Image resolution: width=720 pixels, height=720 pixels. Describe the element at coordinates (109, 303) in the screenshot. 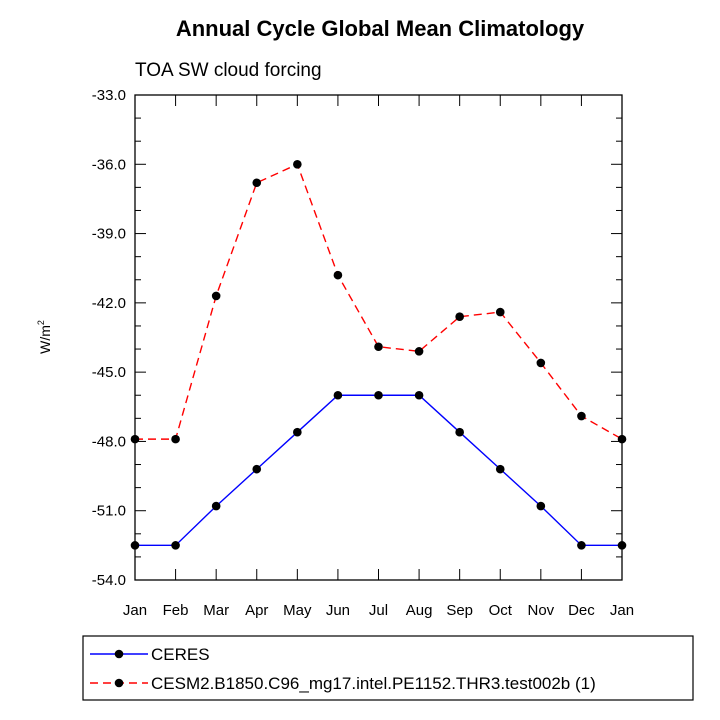

I see `y-tick-label: -42.0` at that location.